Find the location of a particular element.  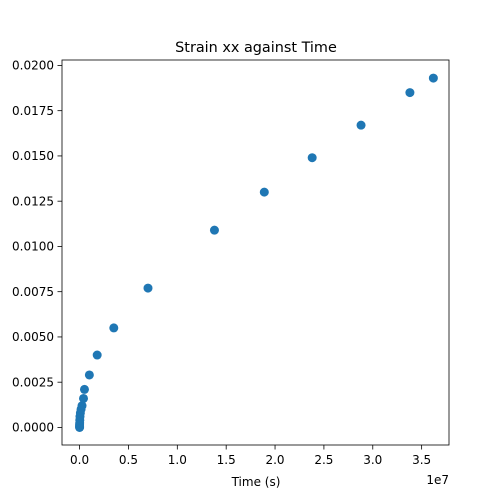

y-tick-label: 0.0100 is located at coordinates (33, 247).